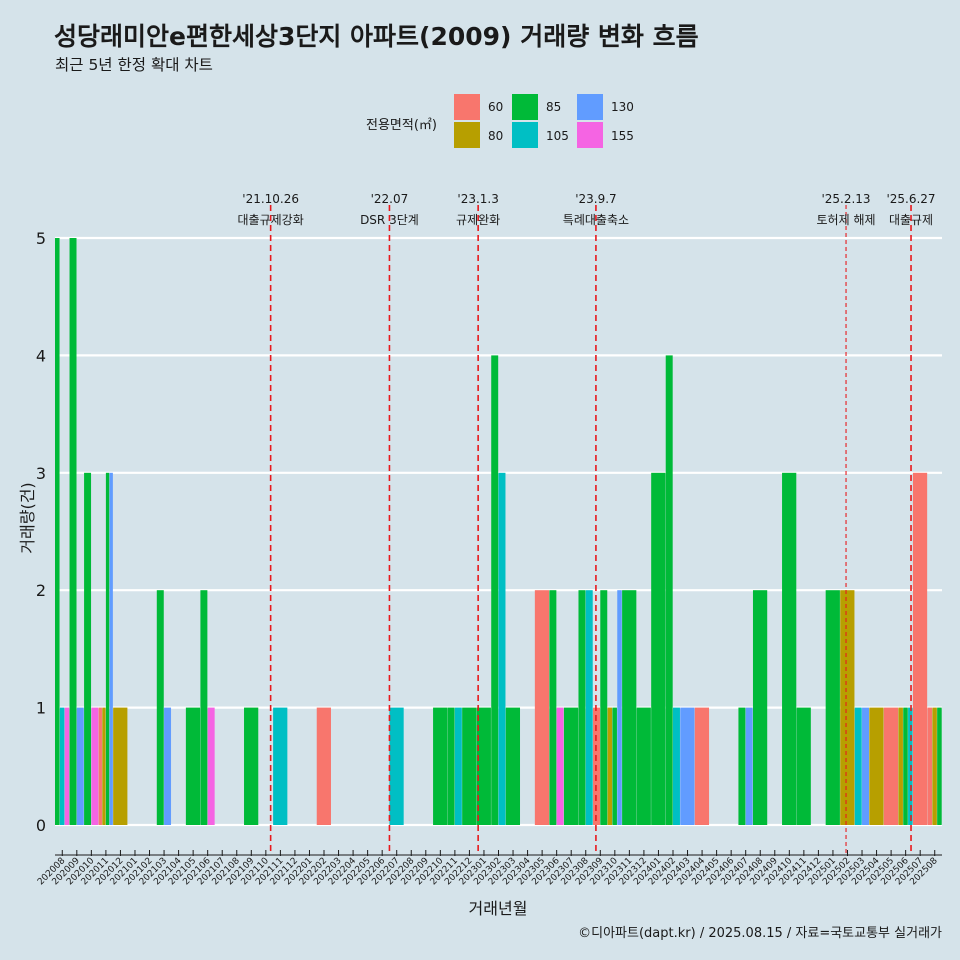  I want to click on event-label: 특례대출축소, so click(596, 220).